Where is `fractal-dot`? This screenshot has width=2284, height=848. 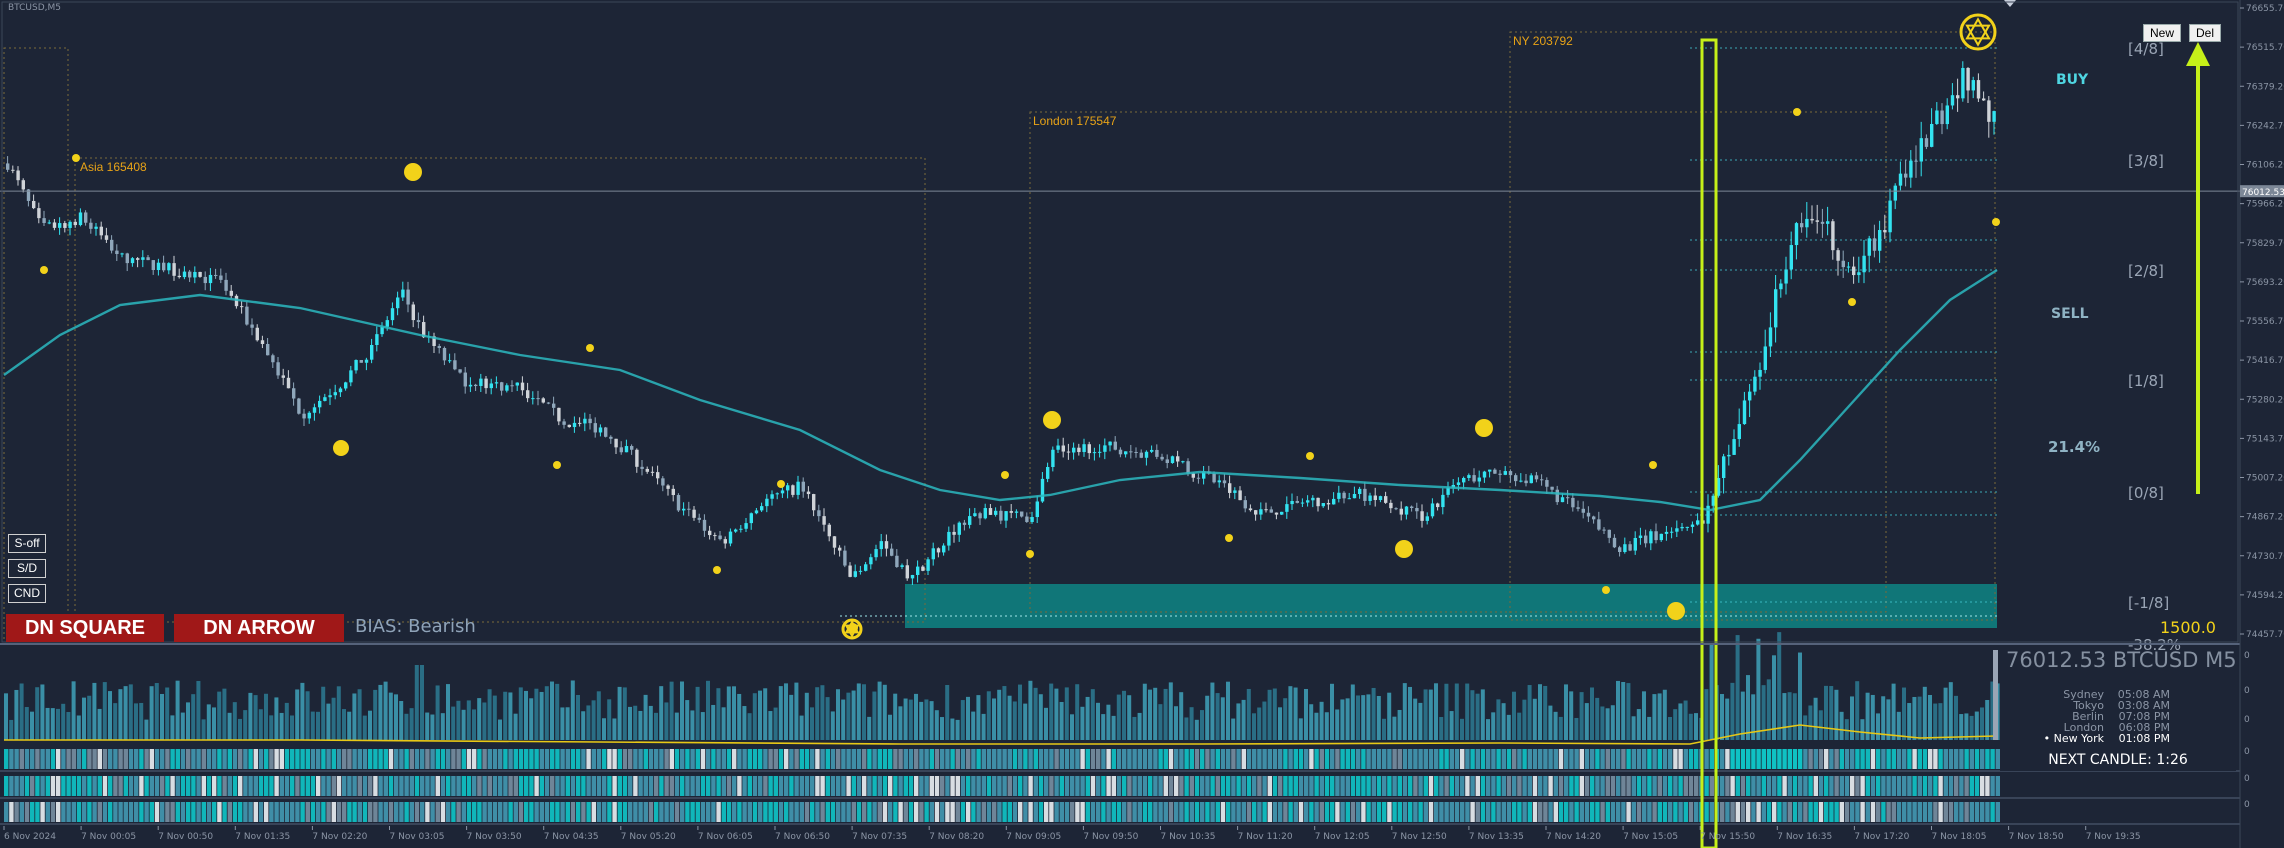 fractal-dot is located at coordinates (1484, 428).